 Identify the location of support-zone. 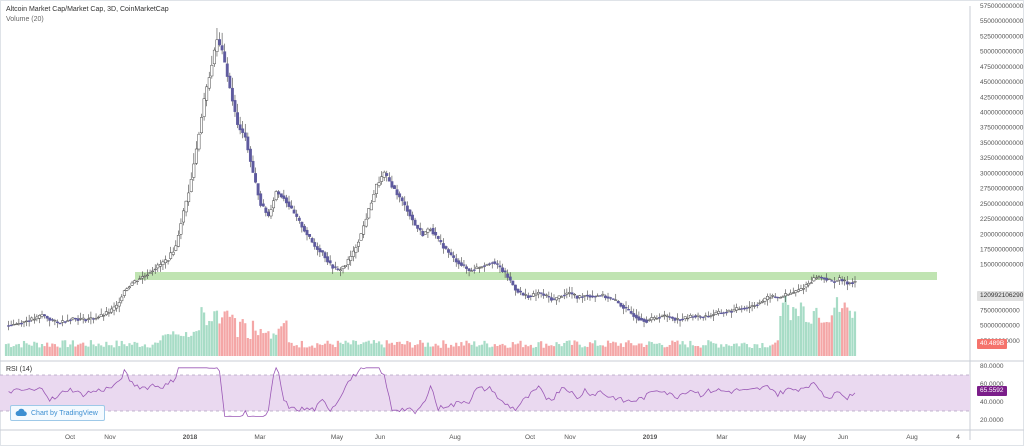
(536, 276).